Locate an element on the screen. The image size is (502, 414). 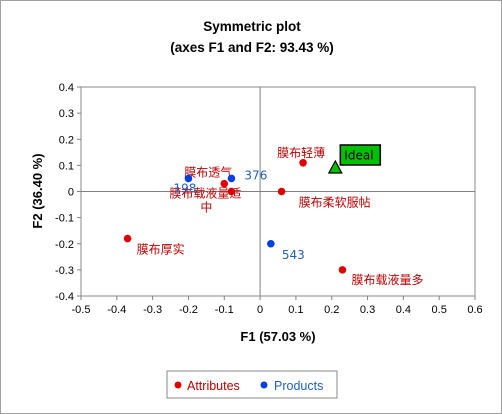
legend-label-products: Products is located at coordinates (298, 386).